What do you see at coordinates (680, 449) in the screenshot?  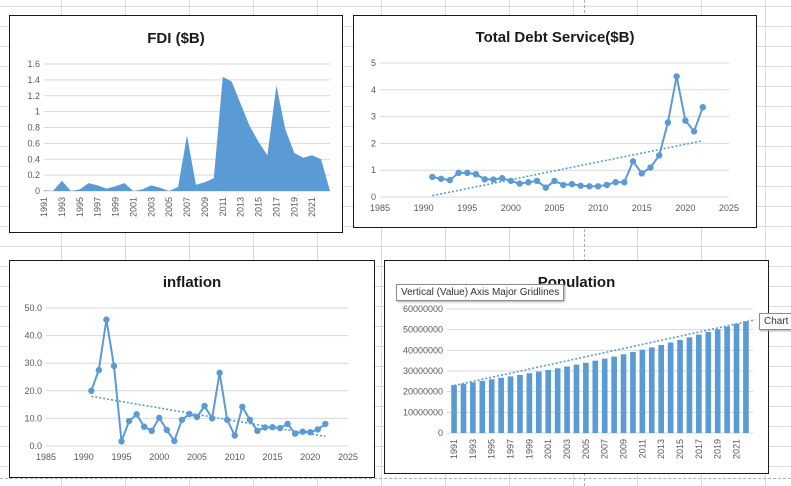 I see `population-x-tick: 2015` at bounding box center [680, 449].